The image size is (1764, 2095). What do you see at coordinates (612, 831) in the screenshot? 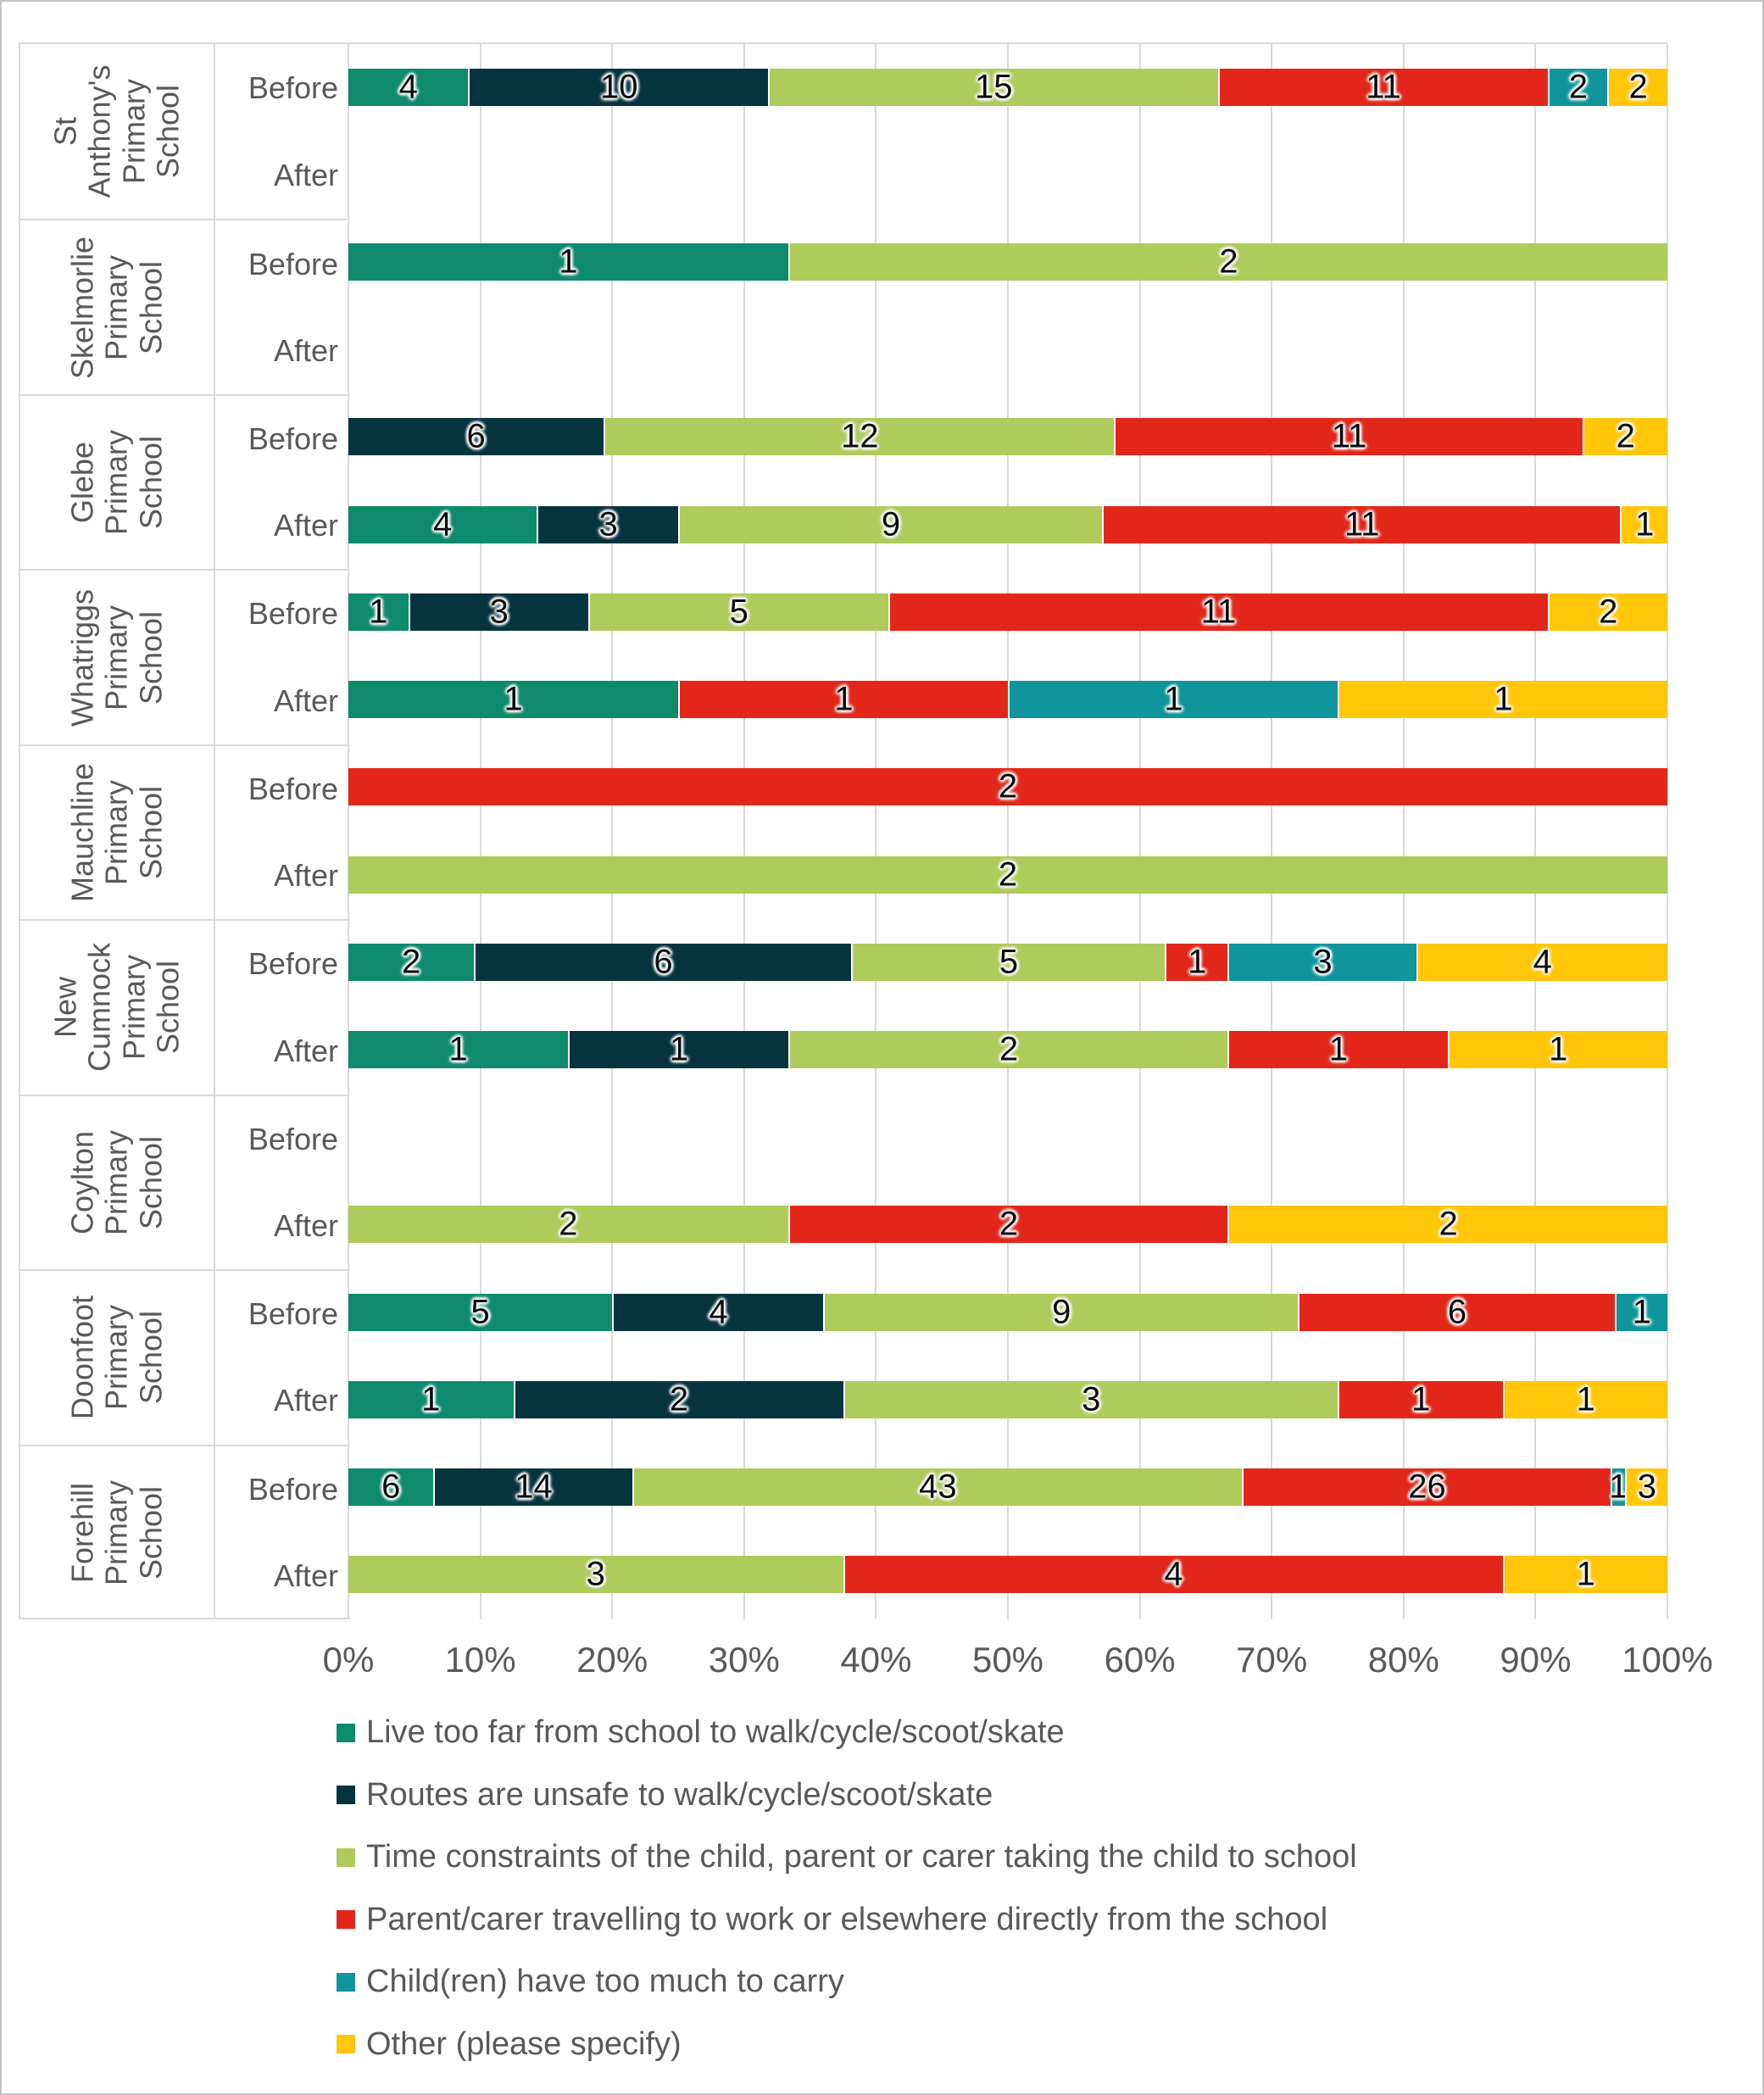
I see `gridline-20%` at bounding box center [612, 831].